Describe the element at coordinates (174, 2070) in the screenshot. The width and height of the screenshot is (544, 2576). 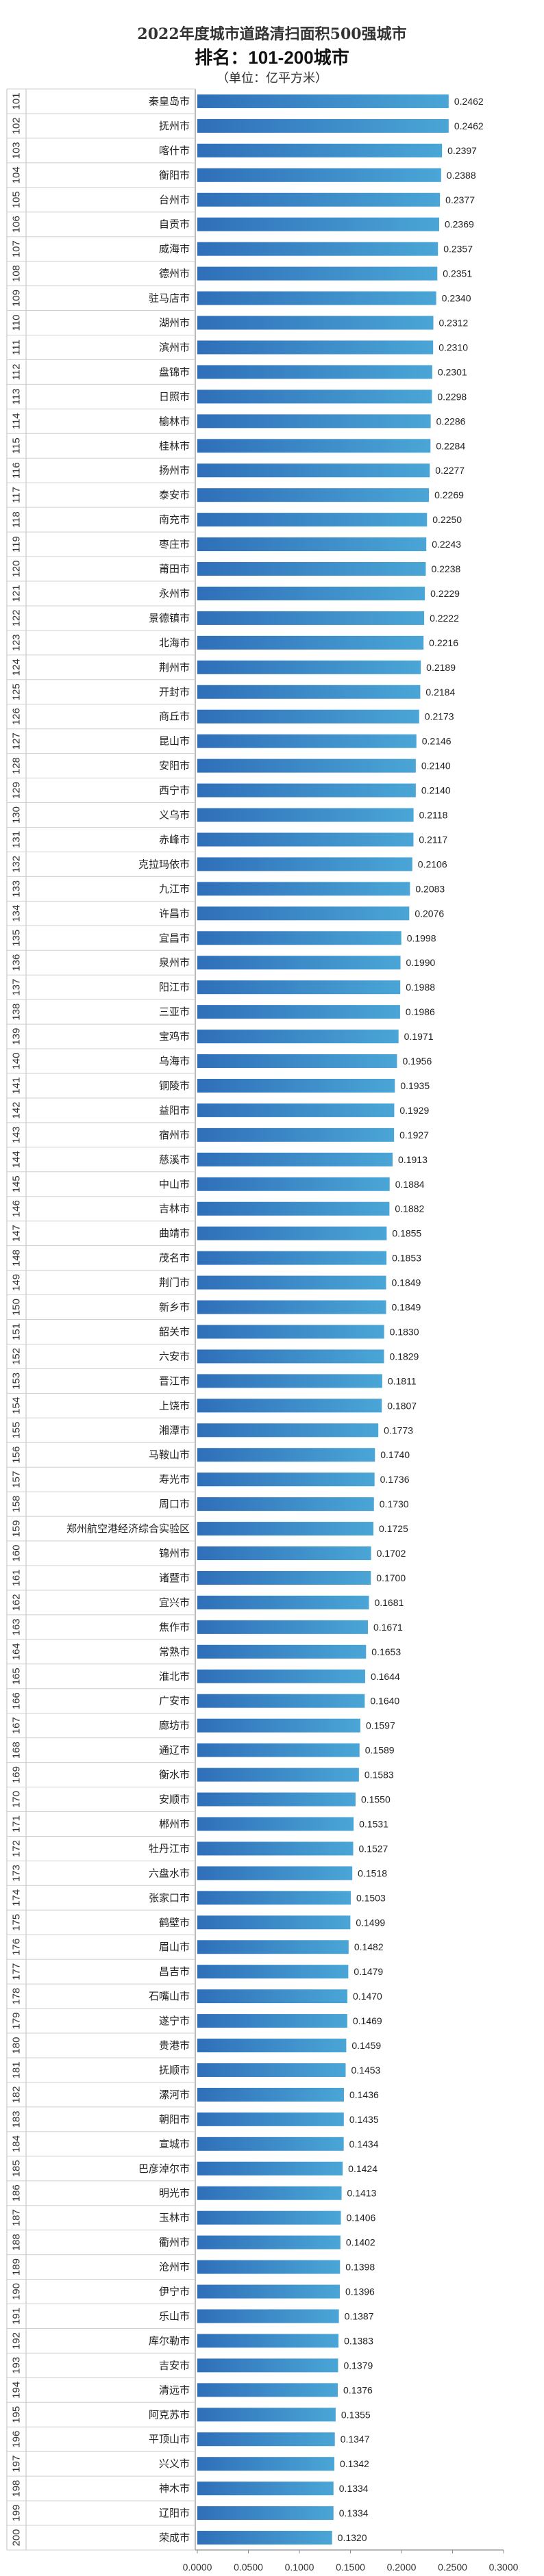
I see `city-label: 抚顺市` at that location.